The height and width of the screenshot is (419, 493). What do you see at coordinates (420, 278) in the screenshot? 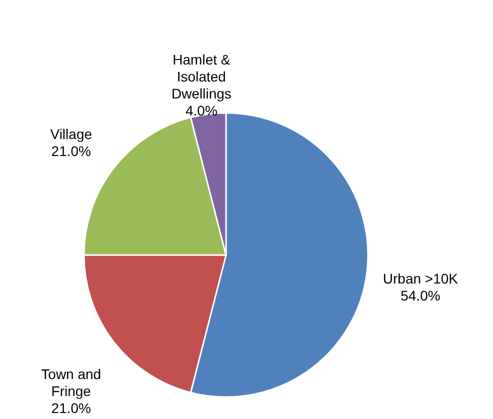
I see `slice-label: Urban >10K` at bounding box center [420, 278].